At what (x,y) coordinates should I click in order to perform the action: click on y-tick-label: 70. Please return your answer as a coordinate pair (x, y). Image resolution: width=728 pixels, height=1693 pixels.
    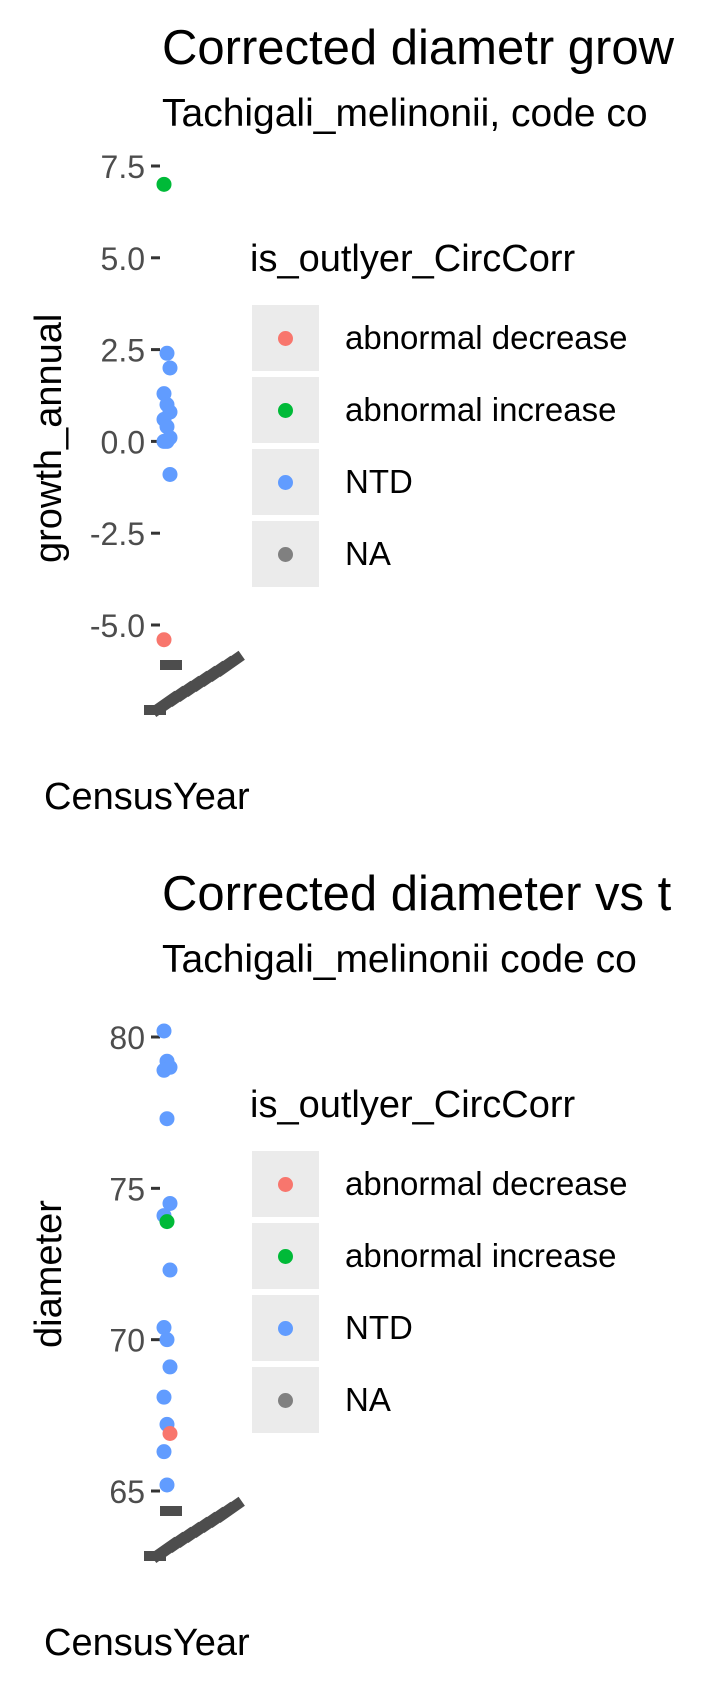
    Looking at the image, I should click on (127, 1341).